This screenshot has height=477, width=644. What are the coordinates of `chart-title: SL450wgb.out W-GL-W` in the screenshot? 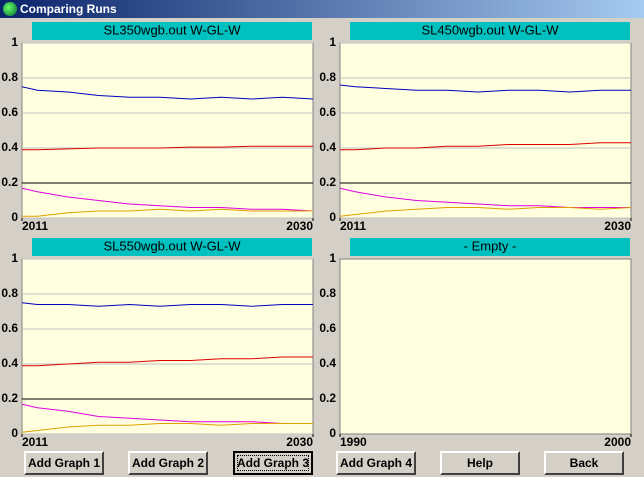 It's located at (490, 29).